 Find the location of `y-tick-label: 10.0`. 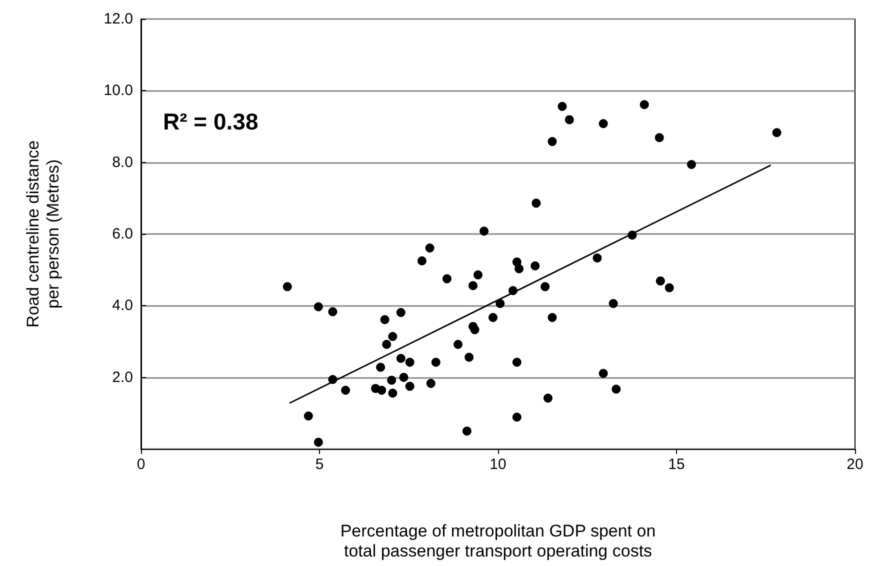

y-tick-label: 10.0 is located at coordinates (118, 91).